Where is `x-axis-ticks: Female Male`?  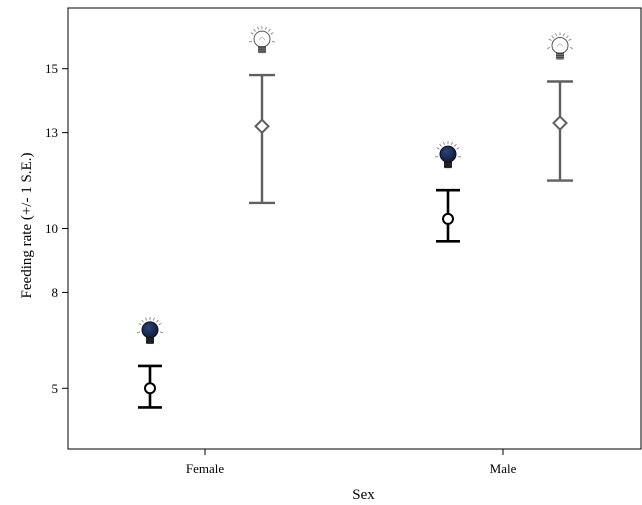
x-axis-ticks: Female Male is located at coordinates (351, 462).